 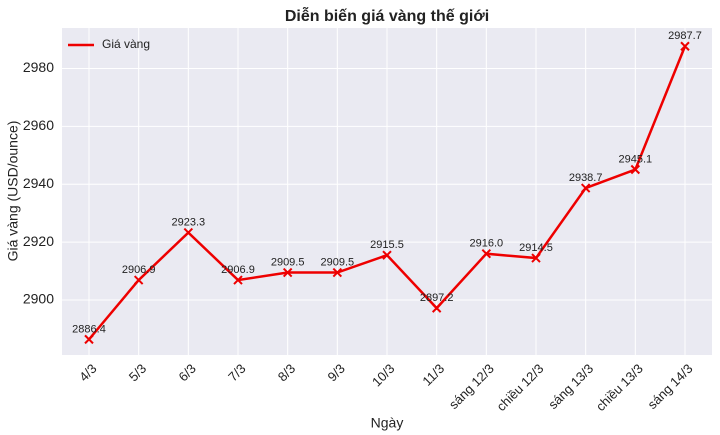 What do you see at coordinates (387, 423) in the screenshot?
I see `x-axis-label: Ngày` at bounding box center [387, 423].